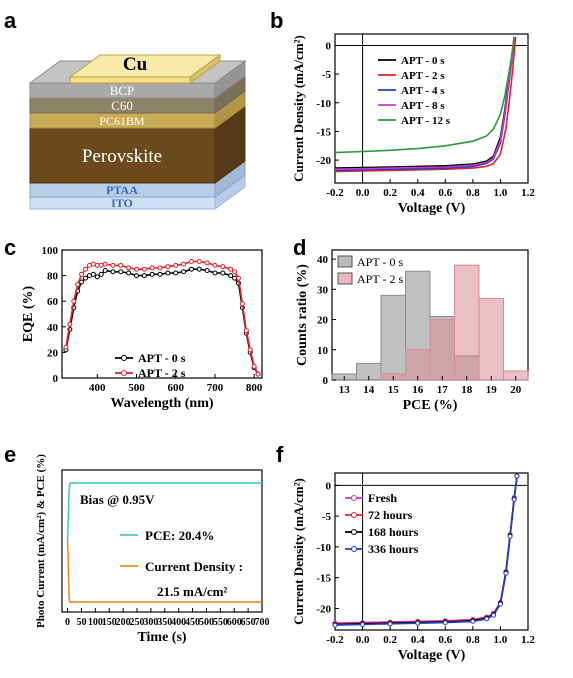 The width and height of the screenshot is (573, 678). I want to click on c-xtick-label: 500, so click(136, 388).